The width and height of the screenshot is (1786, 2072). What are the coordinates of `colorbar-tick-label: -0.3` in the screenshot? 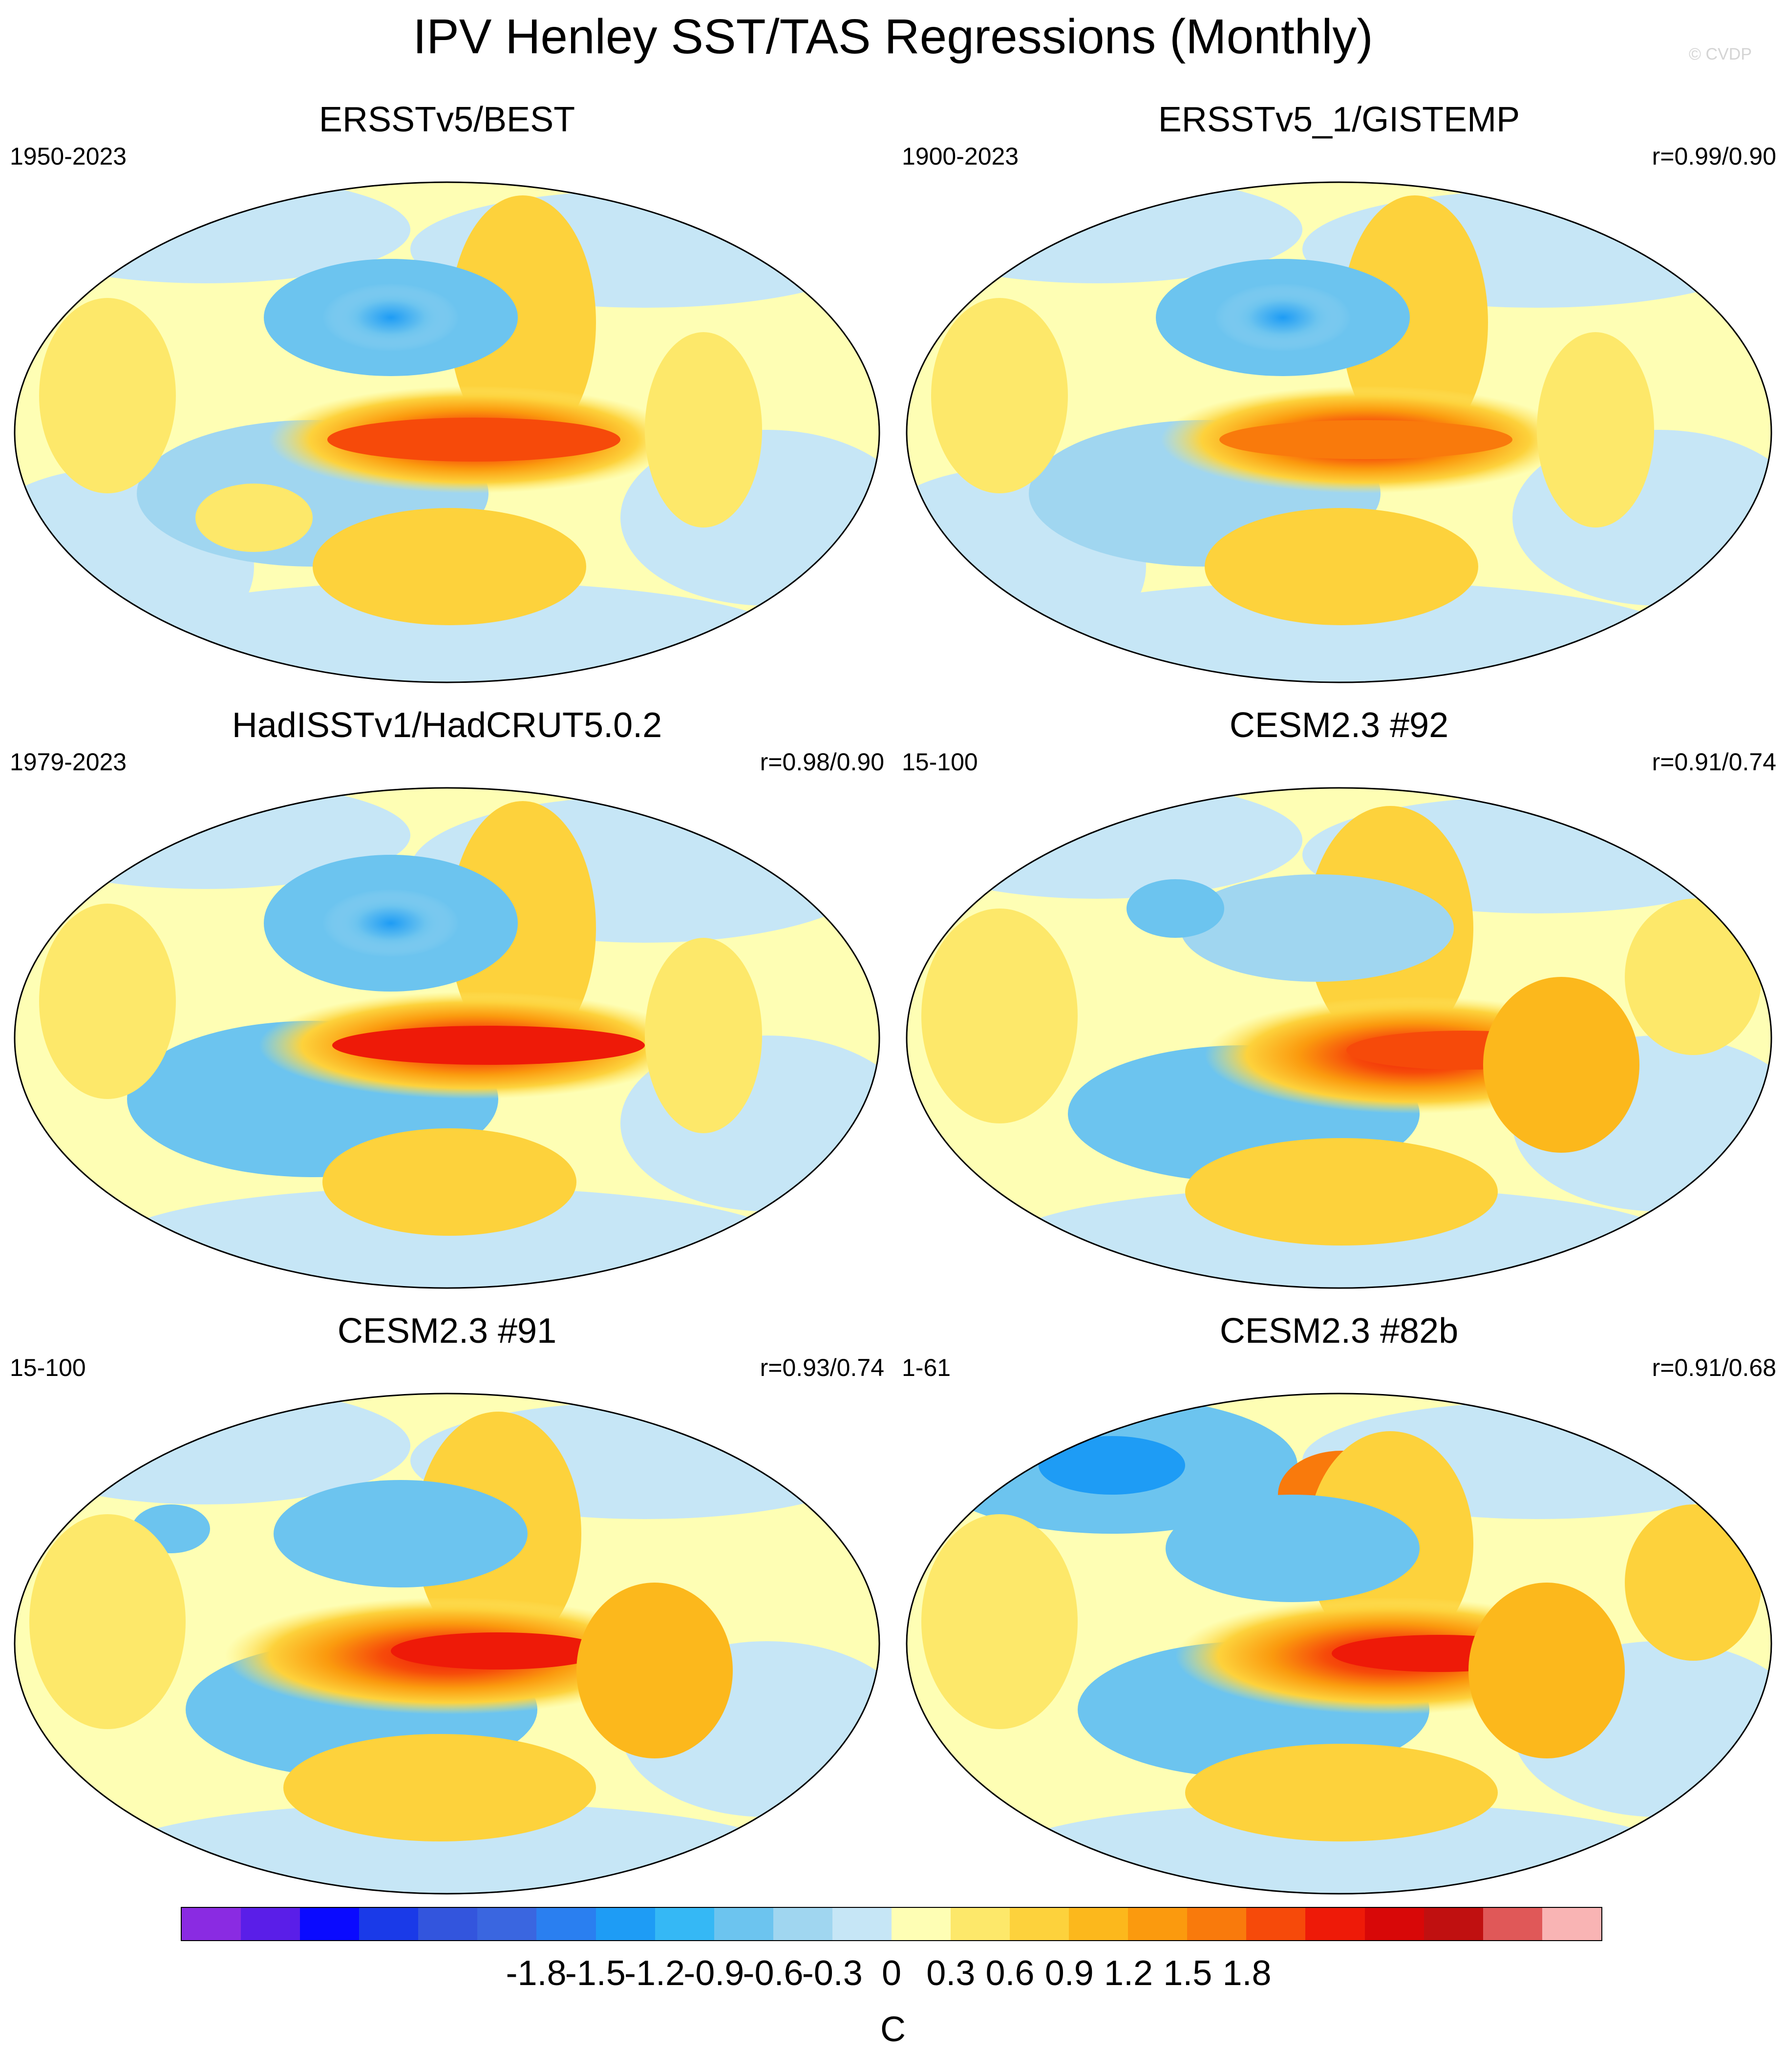 It's located at (832, 1974).